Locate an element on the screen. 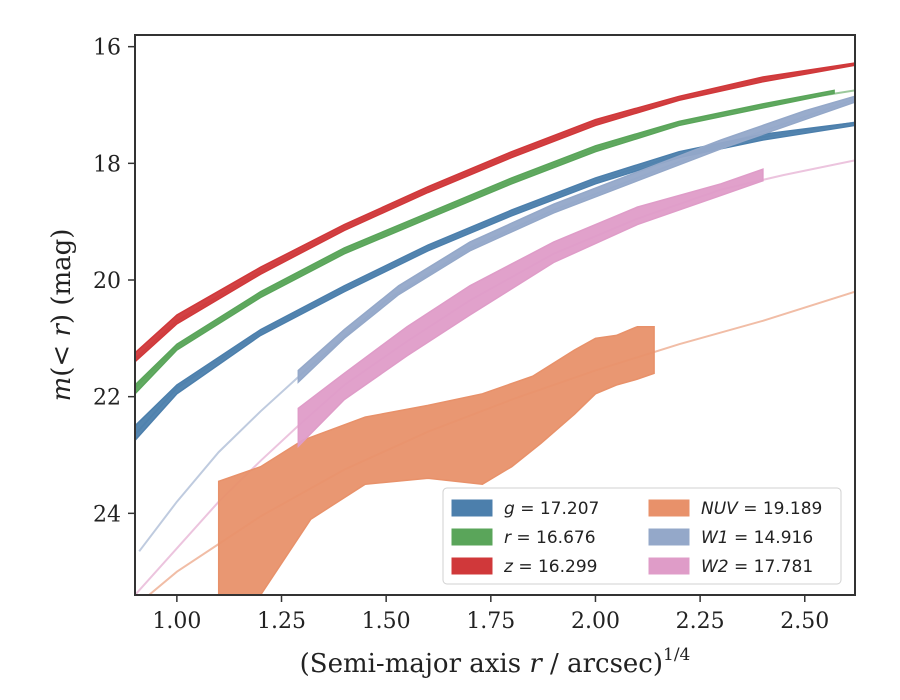  legend-swatch-z is located at coordinates (472, 566).